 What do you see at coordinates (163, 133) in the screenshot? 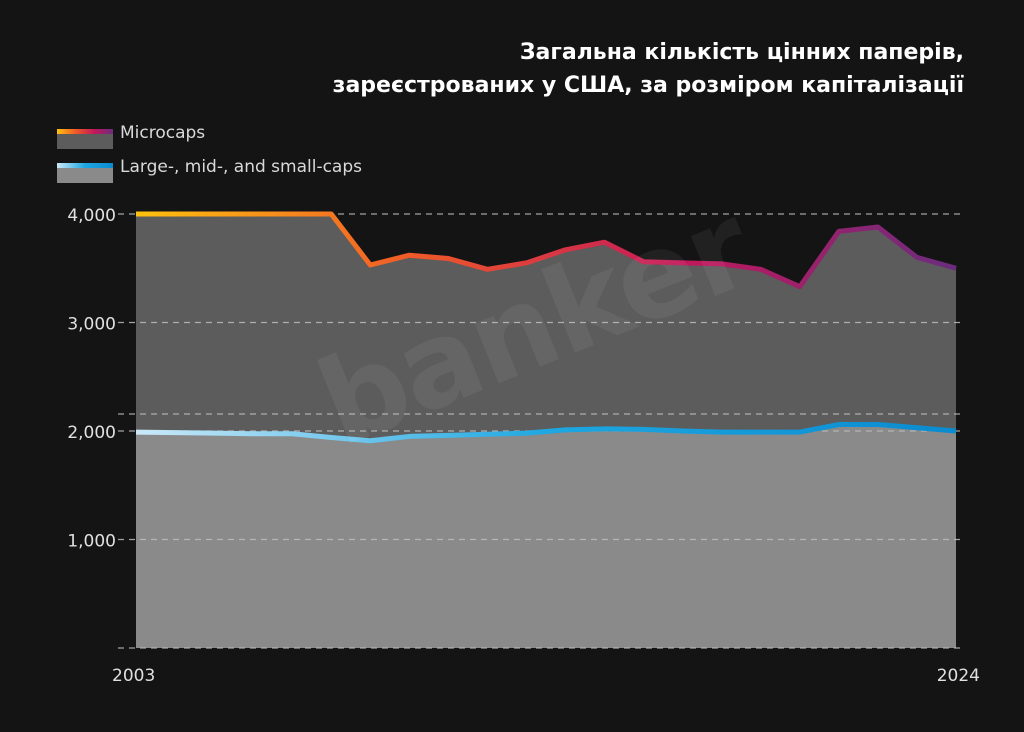
I see `legend-label-microcaps: Microcaps` at bounding box center [163, 133].